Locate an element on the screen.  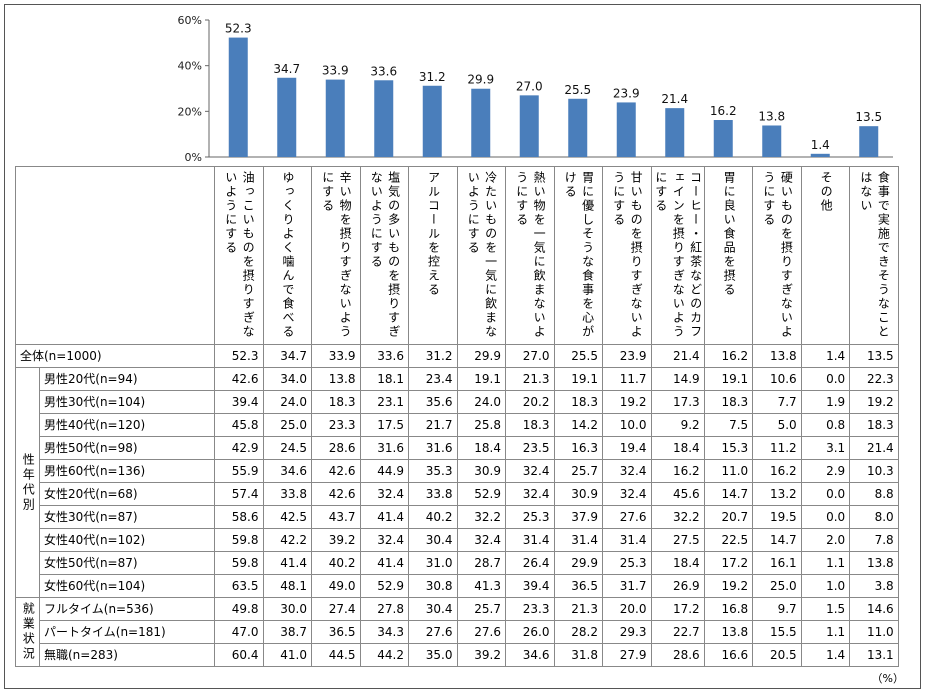
value-cell: 23.5 is located at coordinates (530, 448).